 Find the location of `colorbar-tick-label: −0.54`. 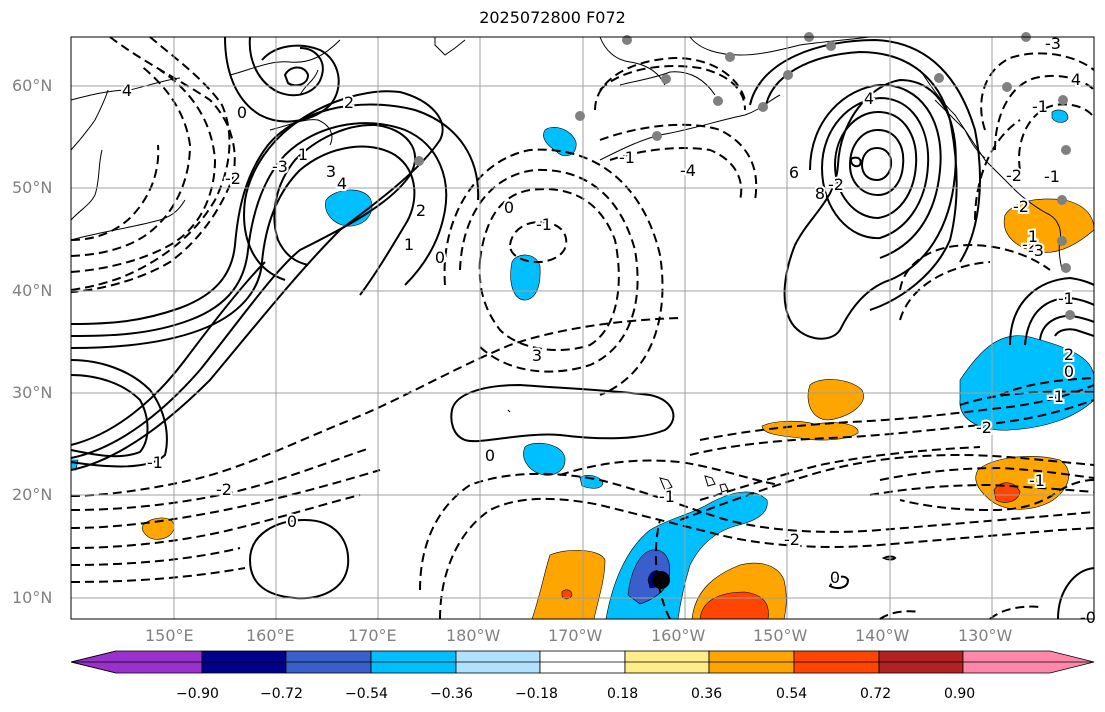

colorbar-tick-label: −0.54 is located at coordinates (366, 694).